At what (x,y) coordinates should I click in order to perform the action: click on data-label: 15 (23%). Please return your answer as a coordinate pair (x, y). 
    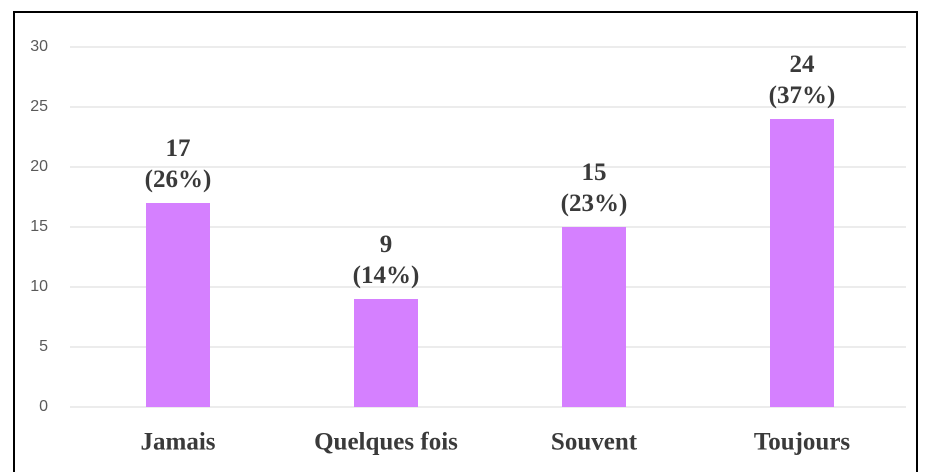
    Looking at the image, I should click on (594, 188).